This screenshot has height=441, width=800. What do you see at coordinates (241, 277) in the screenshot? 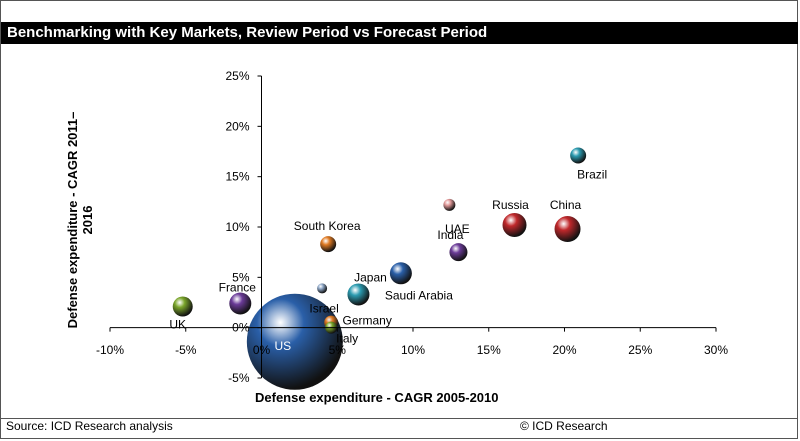
I see `y-tick-label: 5%` at bounding box center [241, 277].